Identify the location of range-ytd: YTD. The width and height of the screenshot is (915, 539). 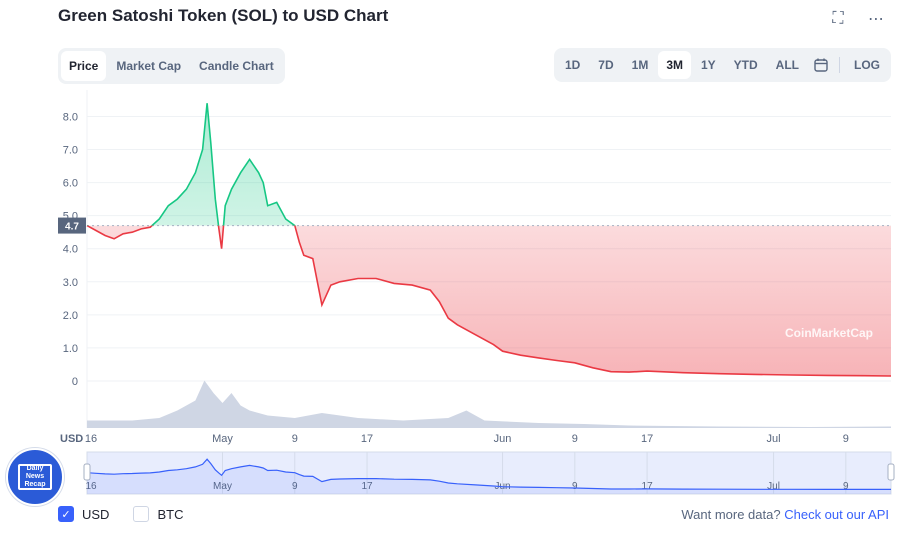
(745, 65).